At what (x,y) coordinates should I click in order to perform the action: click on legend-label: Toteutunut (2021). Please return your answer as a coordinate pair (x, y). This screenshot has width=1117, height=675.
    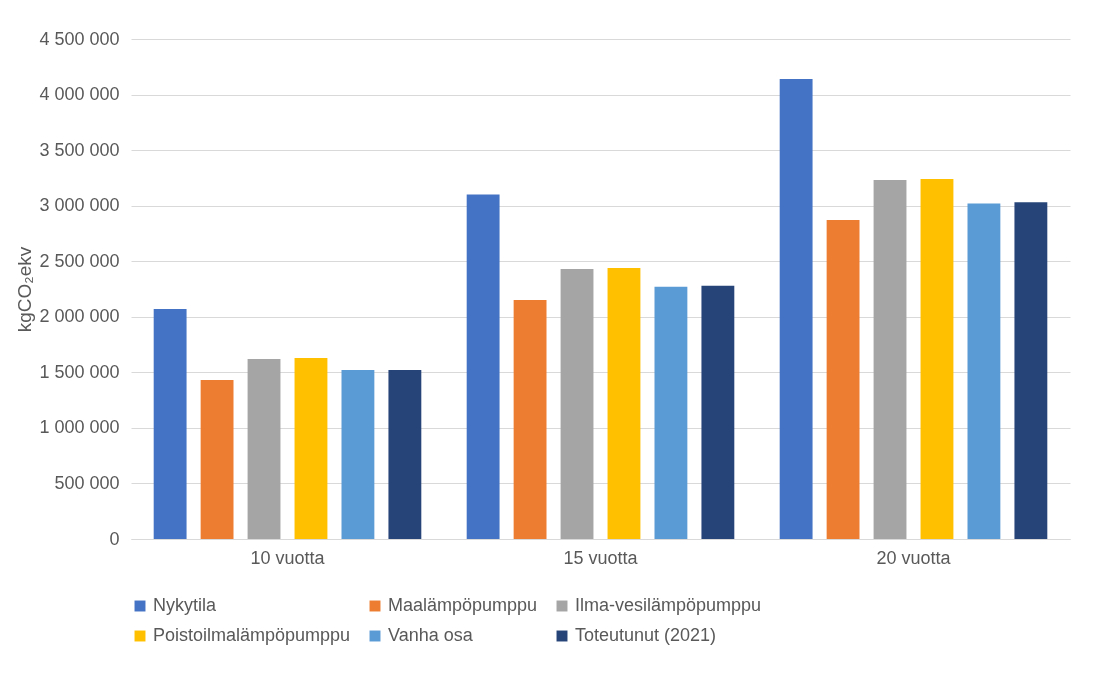
    Looking at the image, I should click on (646, 635).